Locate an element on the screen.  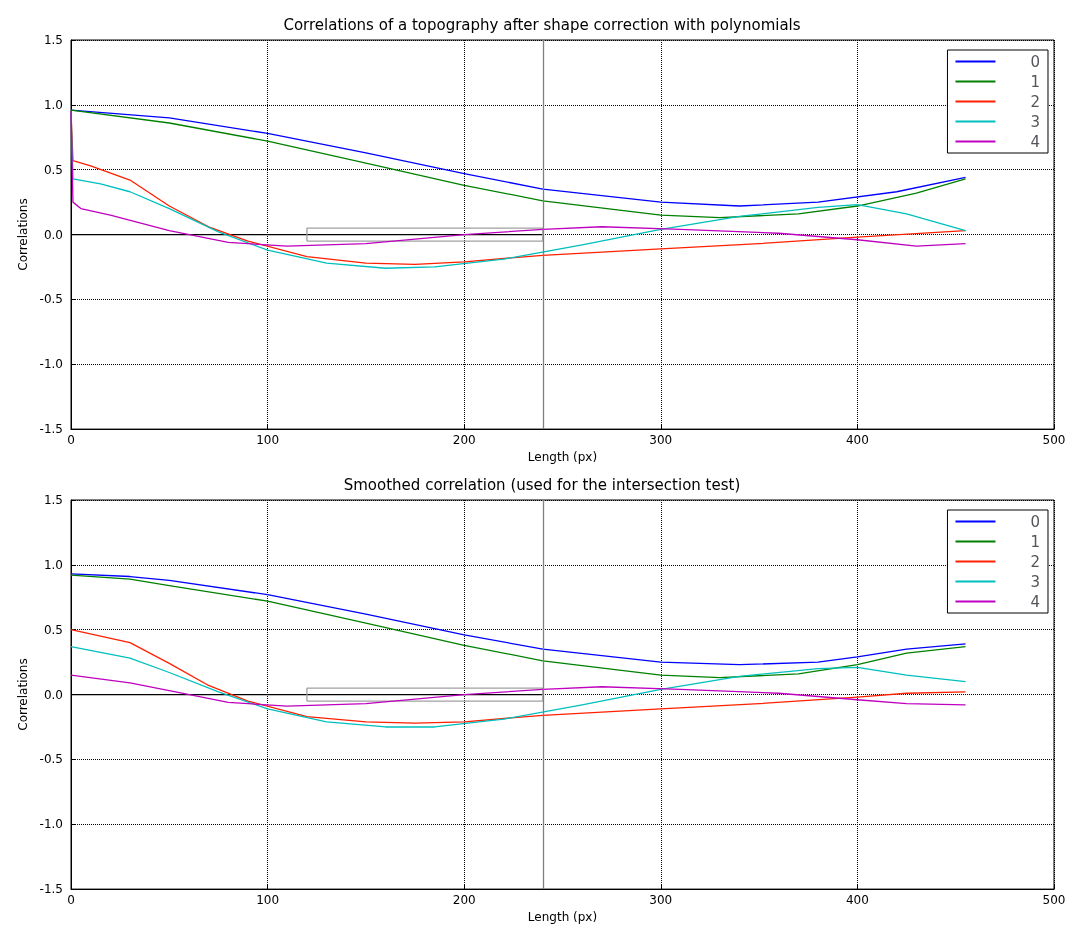
chart-title: Correlations of a topography after shape correction with polynomials is located at coordinates (542, 24).